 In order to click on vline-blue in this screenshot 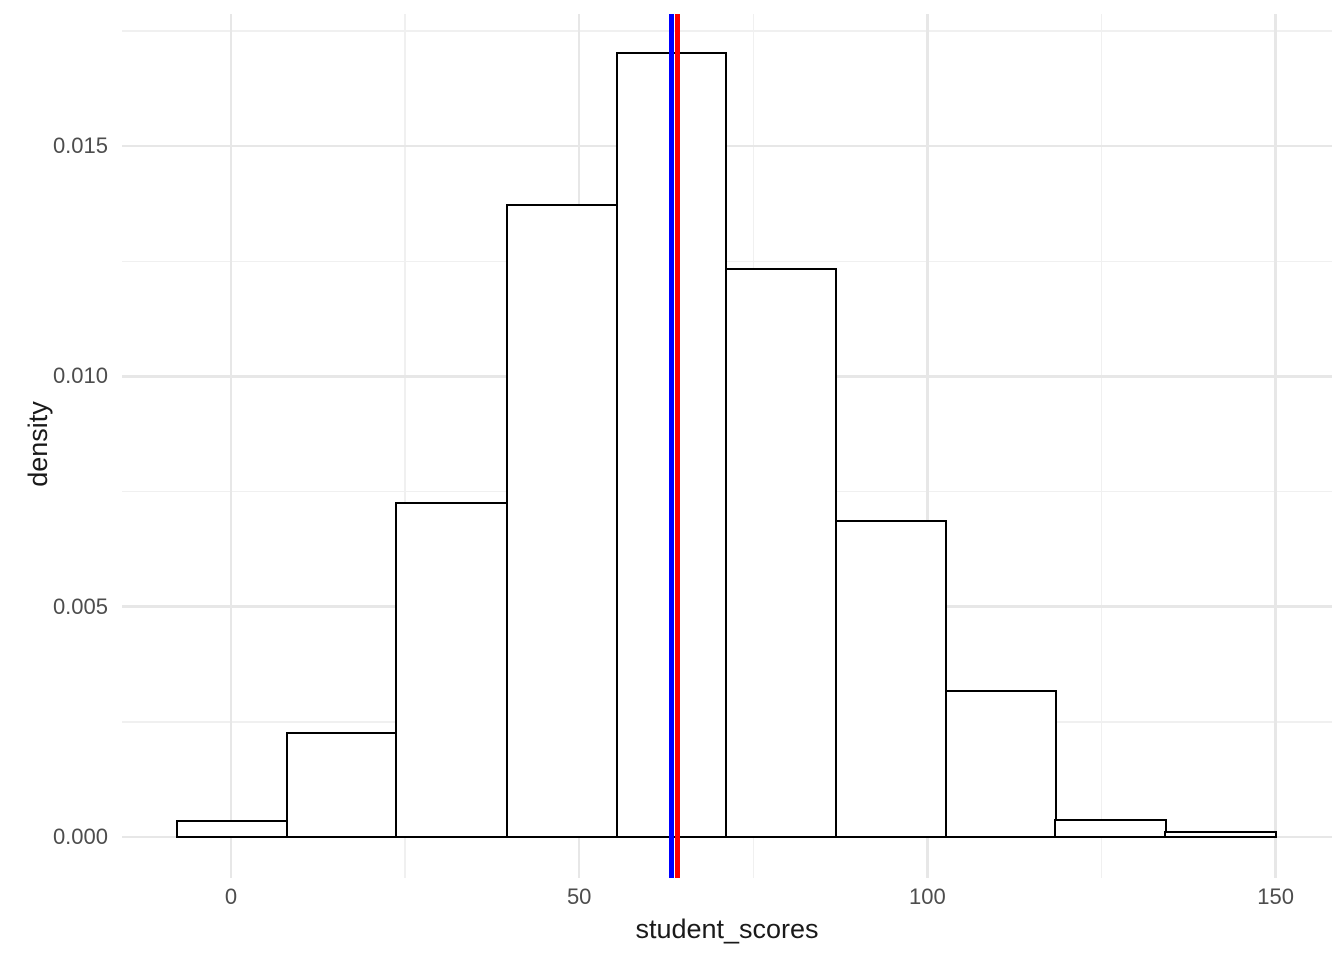, I will do `click(672, 446)`.